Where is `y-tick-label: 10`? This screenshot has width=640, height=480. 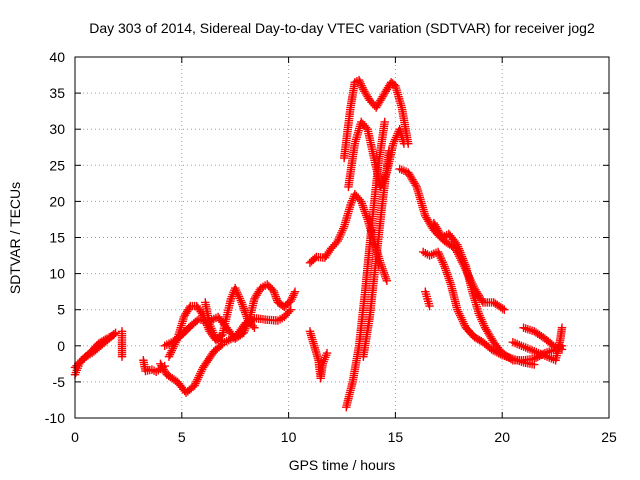 y-tick-label: 10 is located at coordinates (57, 274).